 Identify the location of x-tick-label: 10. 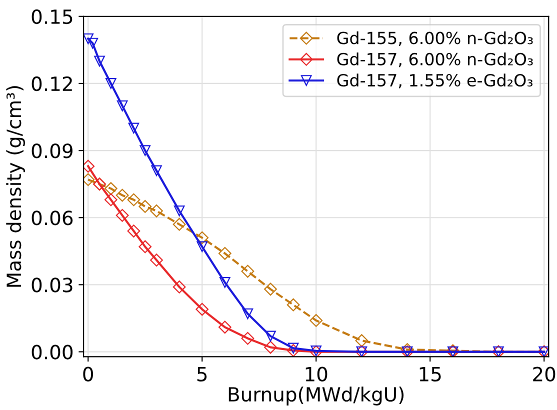
(317, 374).